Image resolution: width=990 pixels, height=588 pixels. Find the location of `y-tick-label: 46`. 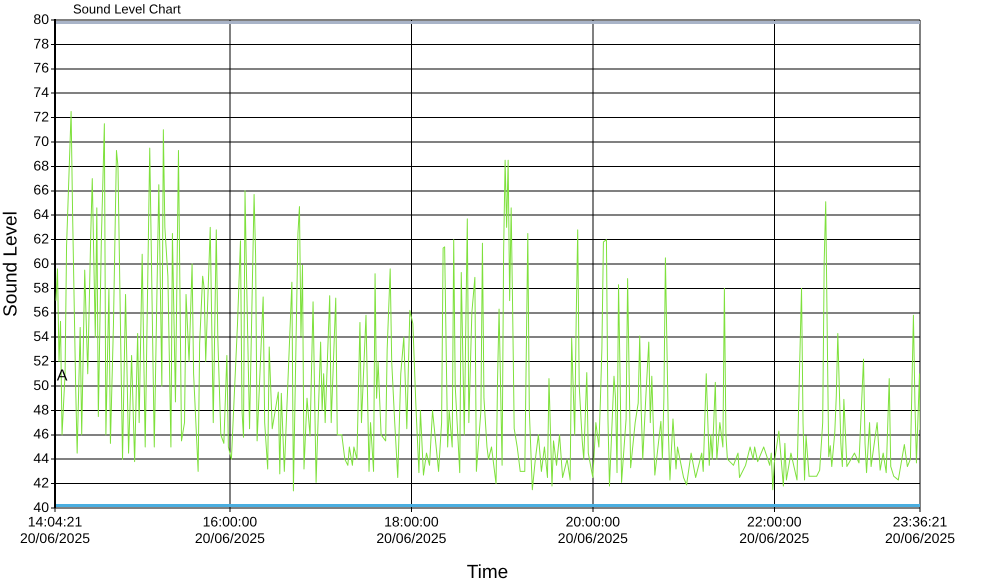

y-tick-label: 46 is located at coordinates (41, 434).